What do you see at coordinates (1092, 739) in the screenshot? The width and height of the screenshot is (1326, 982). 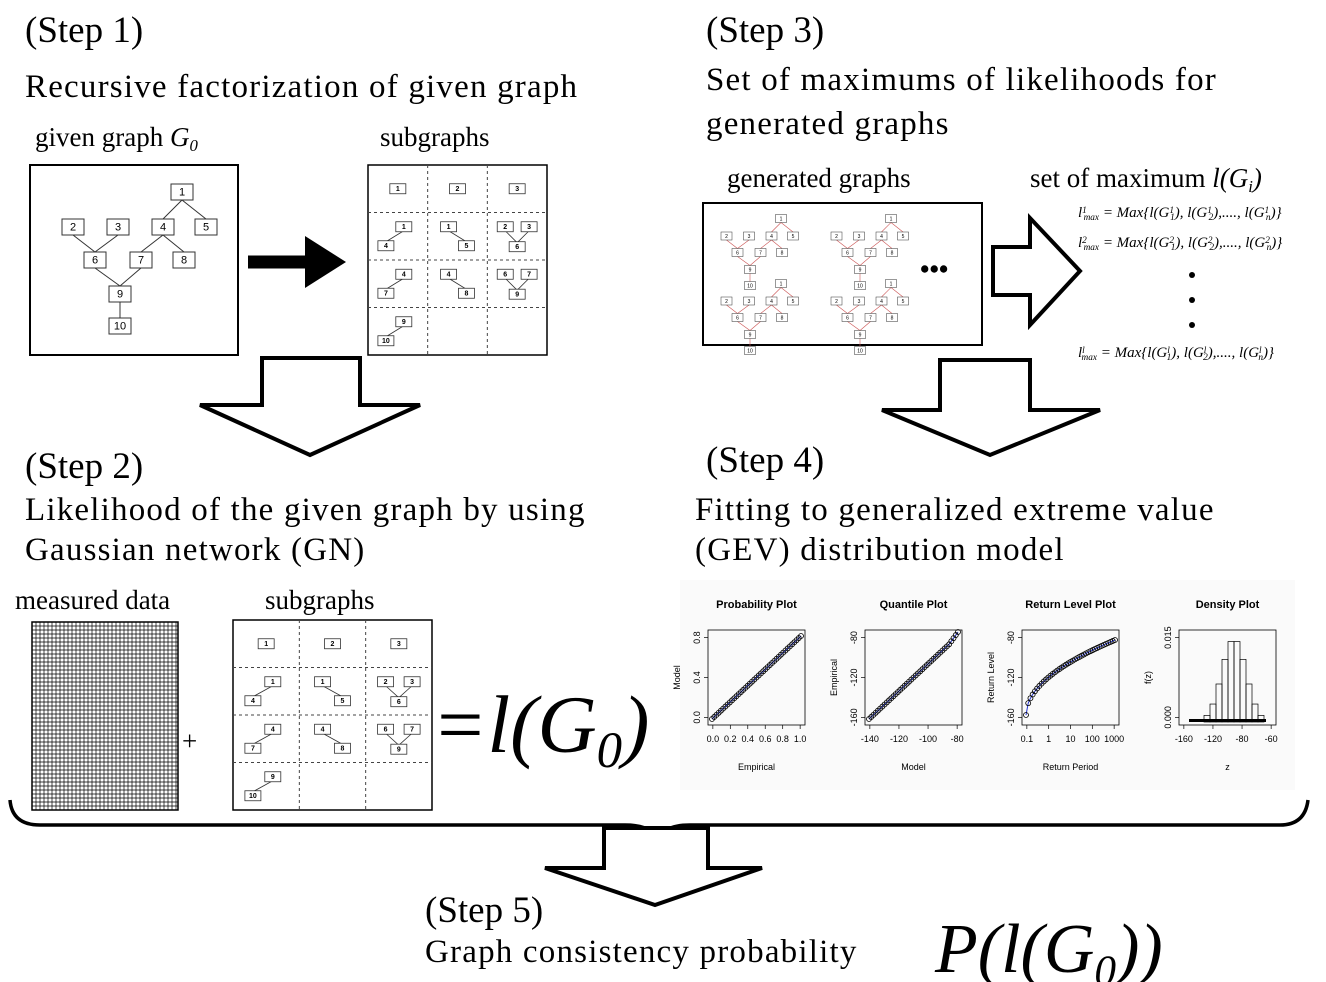 I see `x-tick-label: 100` at bounding box center [1092, 739].